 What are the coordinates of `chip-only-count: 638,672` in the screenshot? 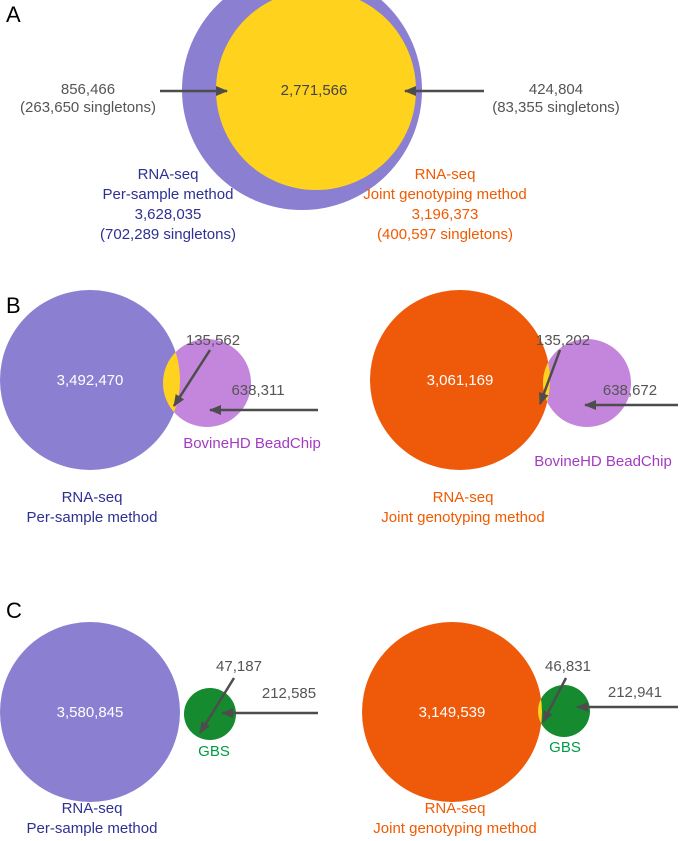 It's located at (630, 390).